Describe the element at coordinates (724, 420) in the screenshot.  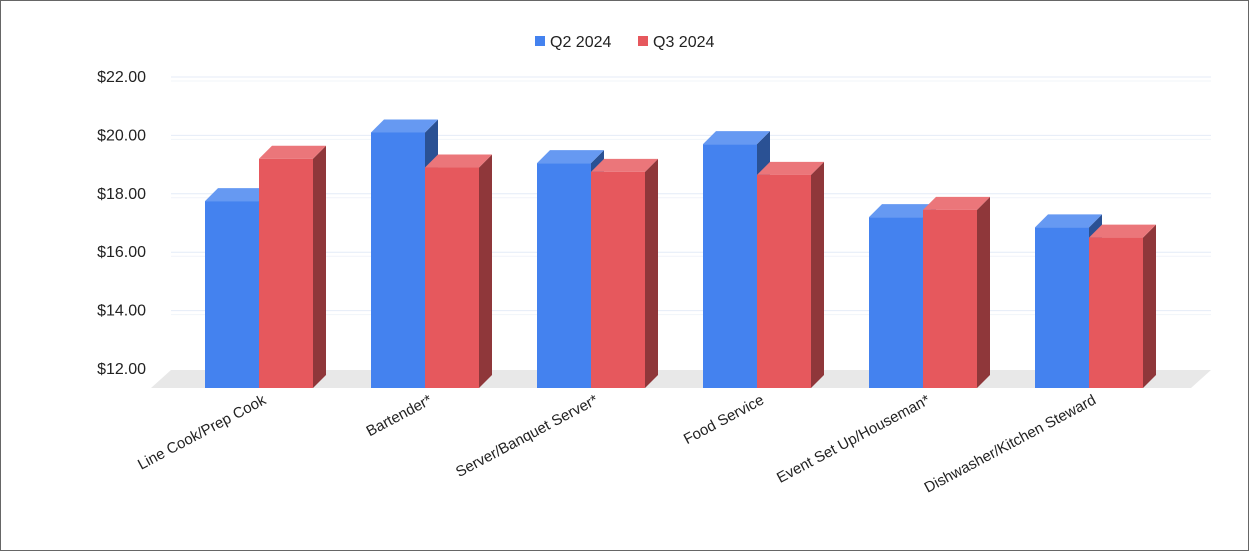
I see `x-category-label: Food Service` at that location.